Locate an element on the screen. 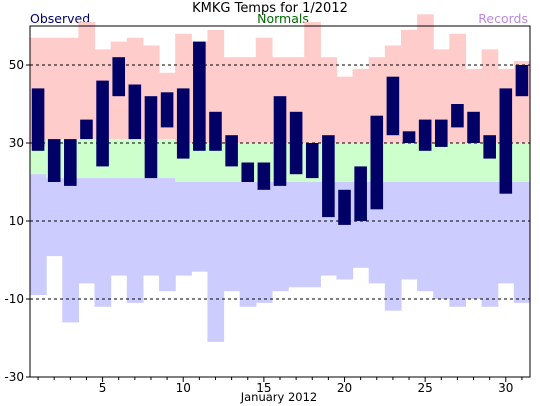  y-tick-label--10: -10 is located at coordinates (14, 299).